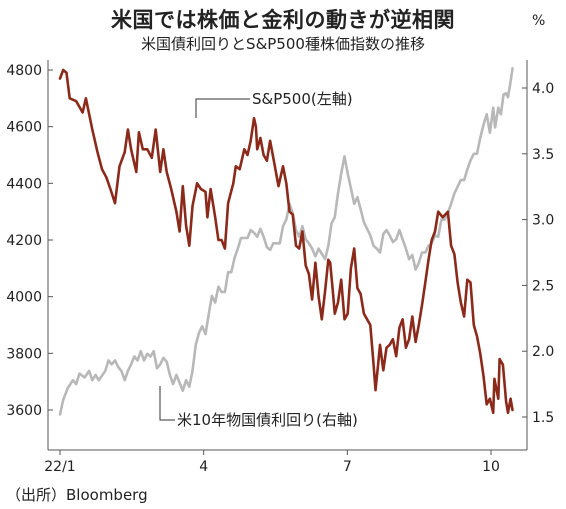 The height and width of the screenshot is (509, 566). I want to click on right-tick-label: 2.0, so click(543, 352).